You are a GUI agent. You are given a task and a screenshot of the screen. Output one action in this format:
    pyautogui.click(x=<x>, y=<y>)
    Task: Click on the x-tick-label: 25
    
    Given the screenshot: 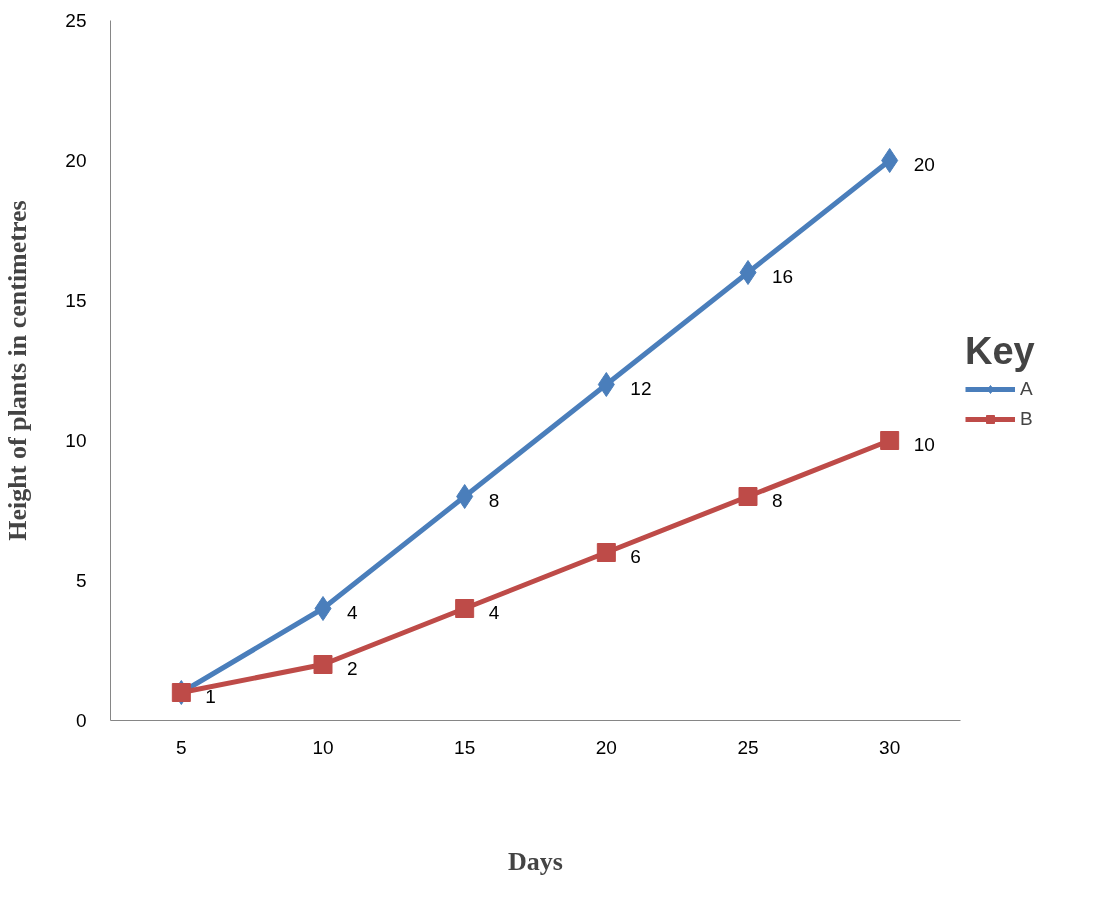 What is the action you would take?
    pyautogui.click(x=748, y=747)
    